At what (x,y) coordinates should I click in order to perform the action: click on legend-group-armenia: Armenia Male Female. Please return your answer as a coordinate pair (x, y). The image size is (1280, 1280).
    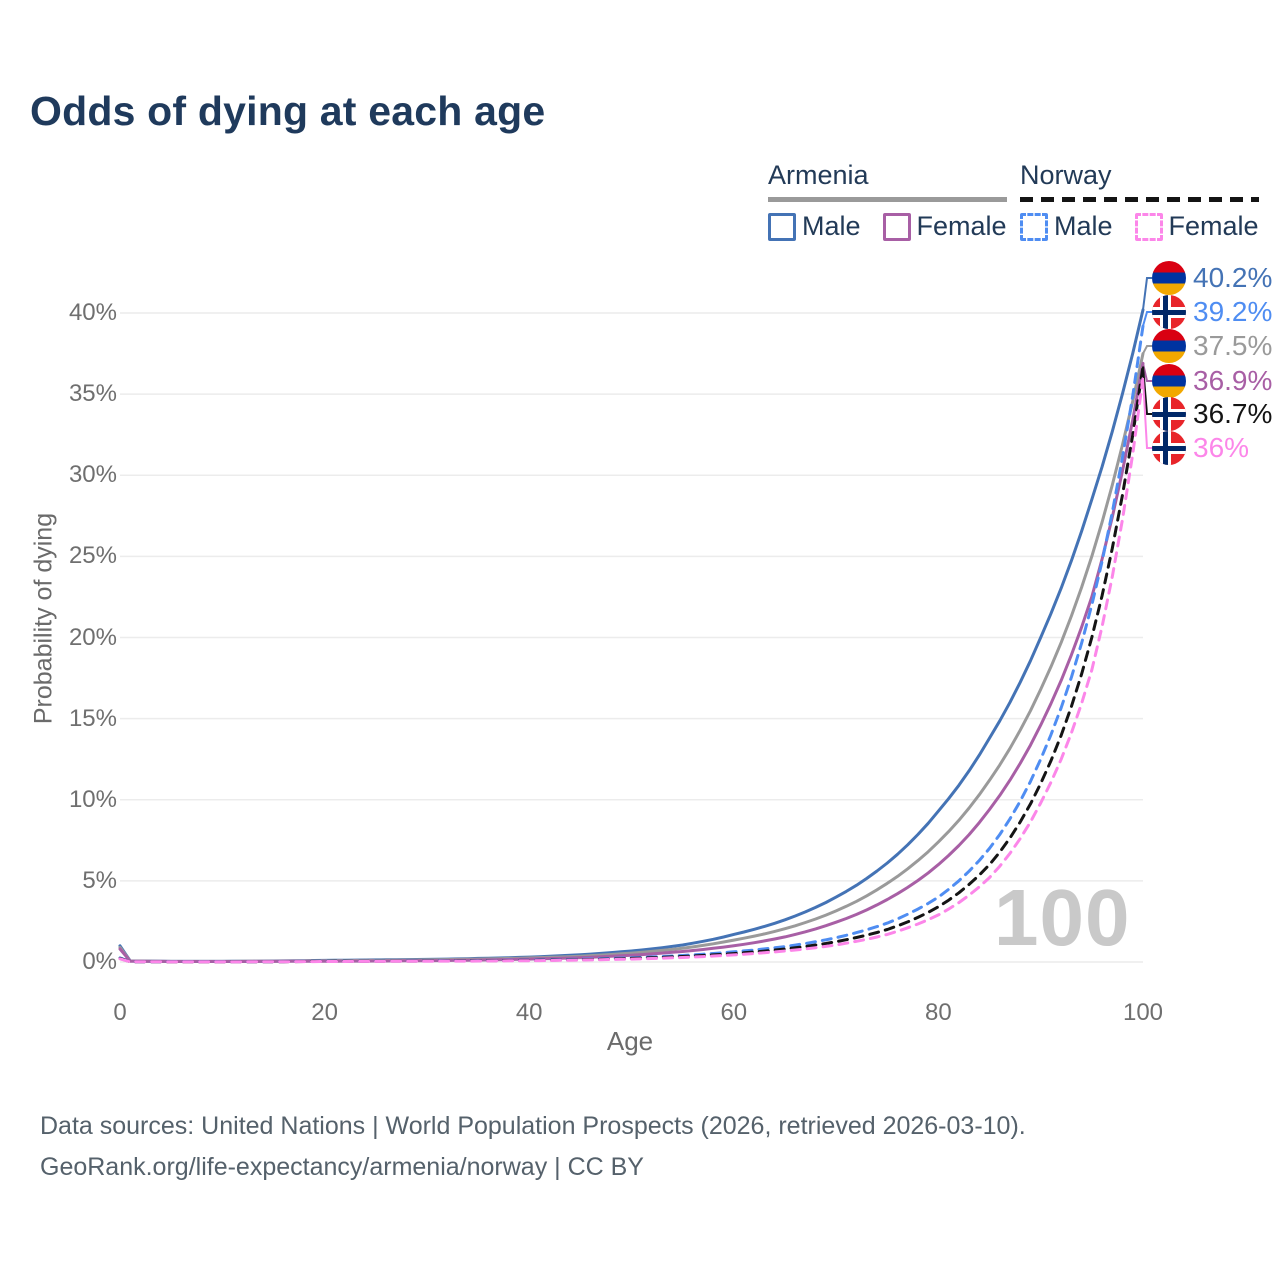
    Looking at the image, I should click on (887, 201).